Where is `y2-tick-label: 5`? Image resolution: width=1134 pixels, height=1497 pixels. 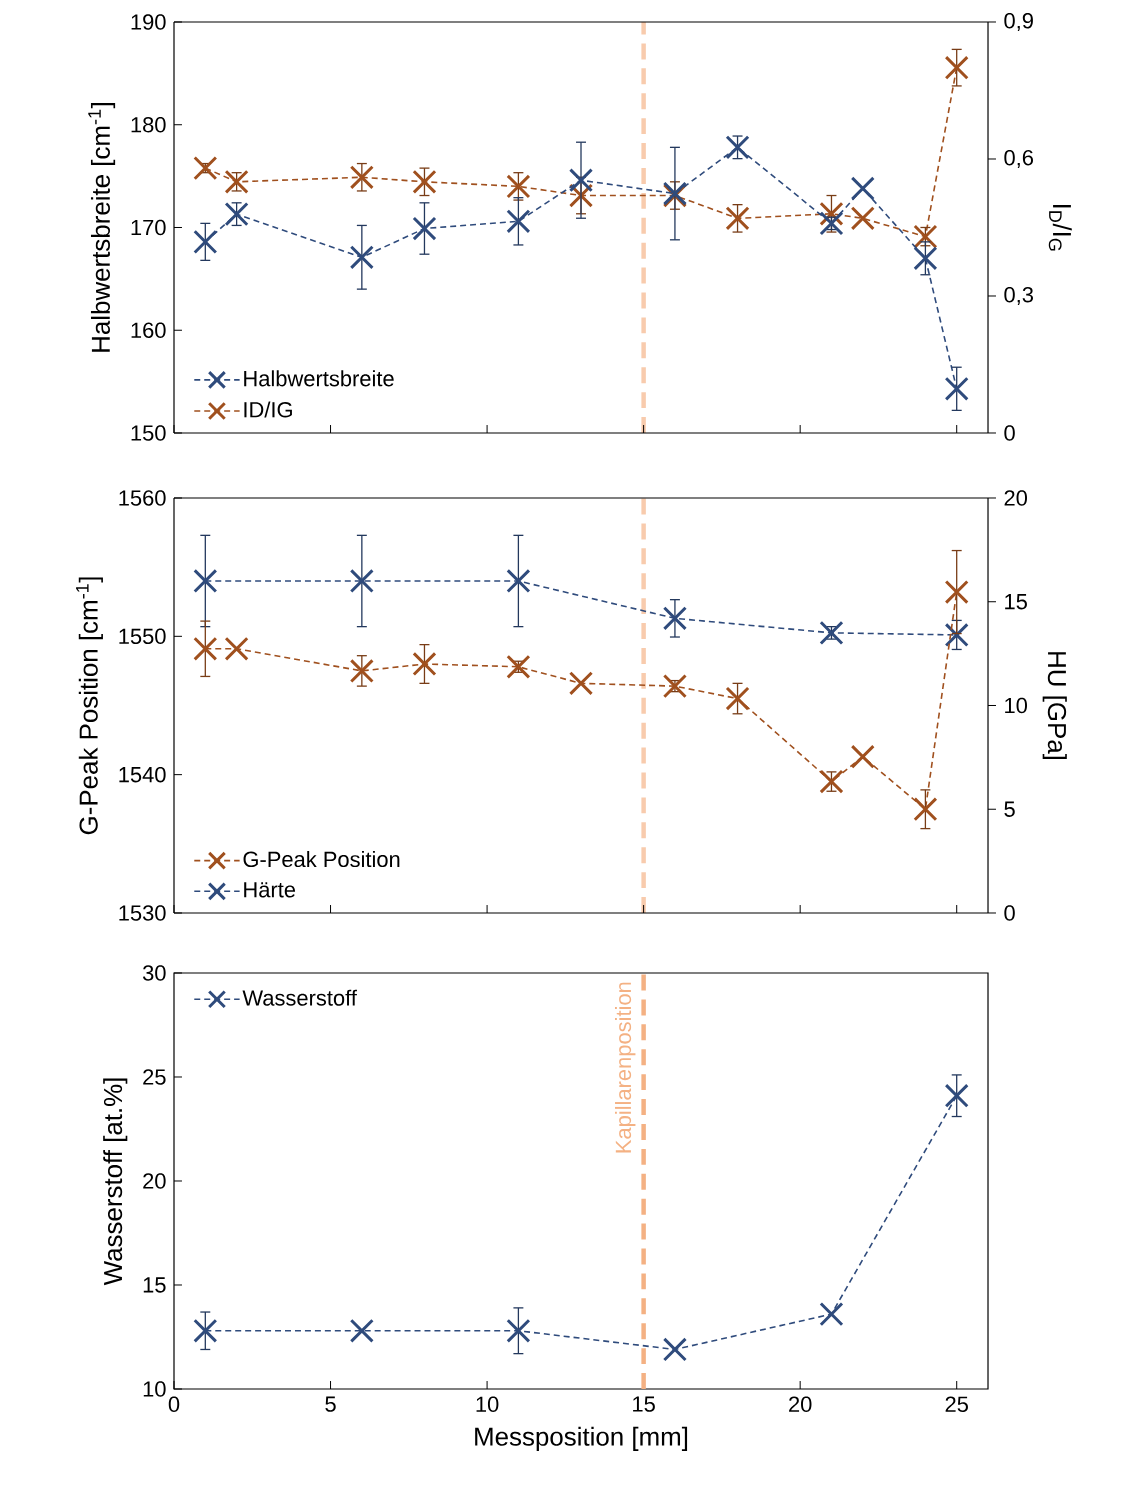 y2-tick-label: 5 is located at coordinates (1009, 809).